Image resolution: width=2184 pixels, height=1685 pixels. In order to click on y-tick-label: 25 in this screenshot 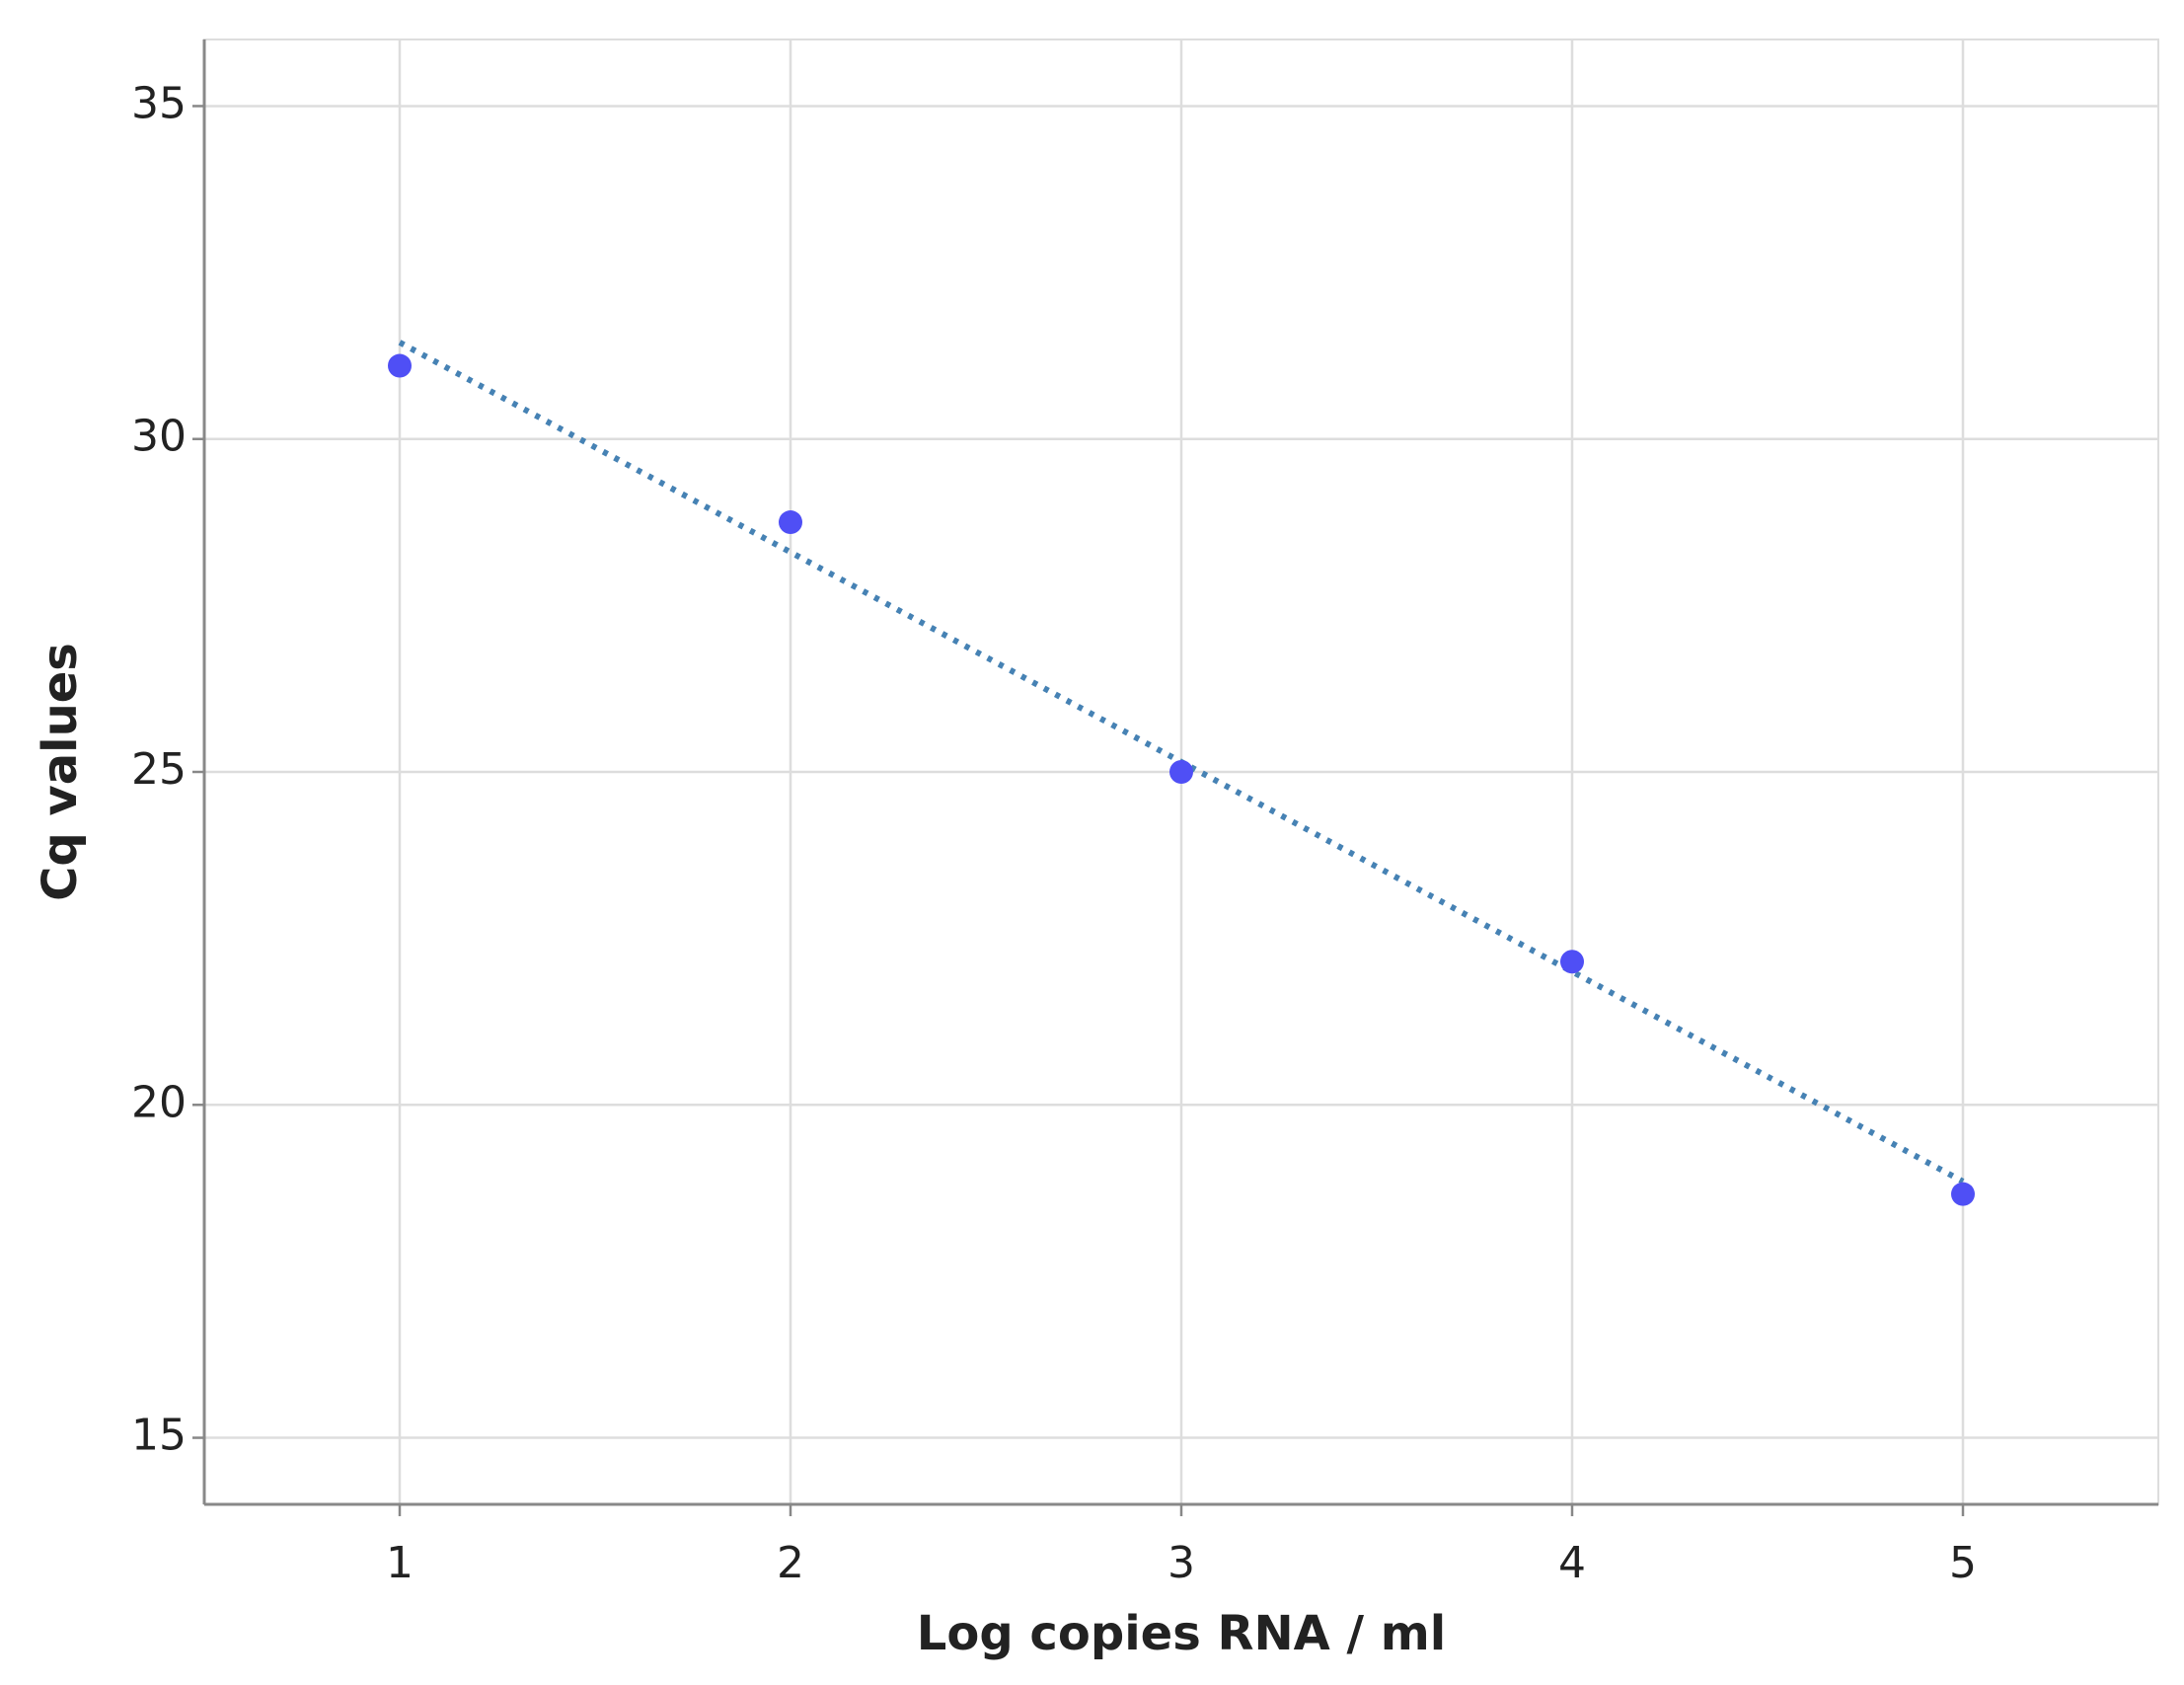, I will do `click(159, 769)`.